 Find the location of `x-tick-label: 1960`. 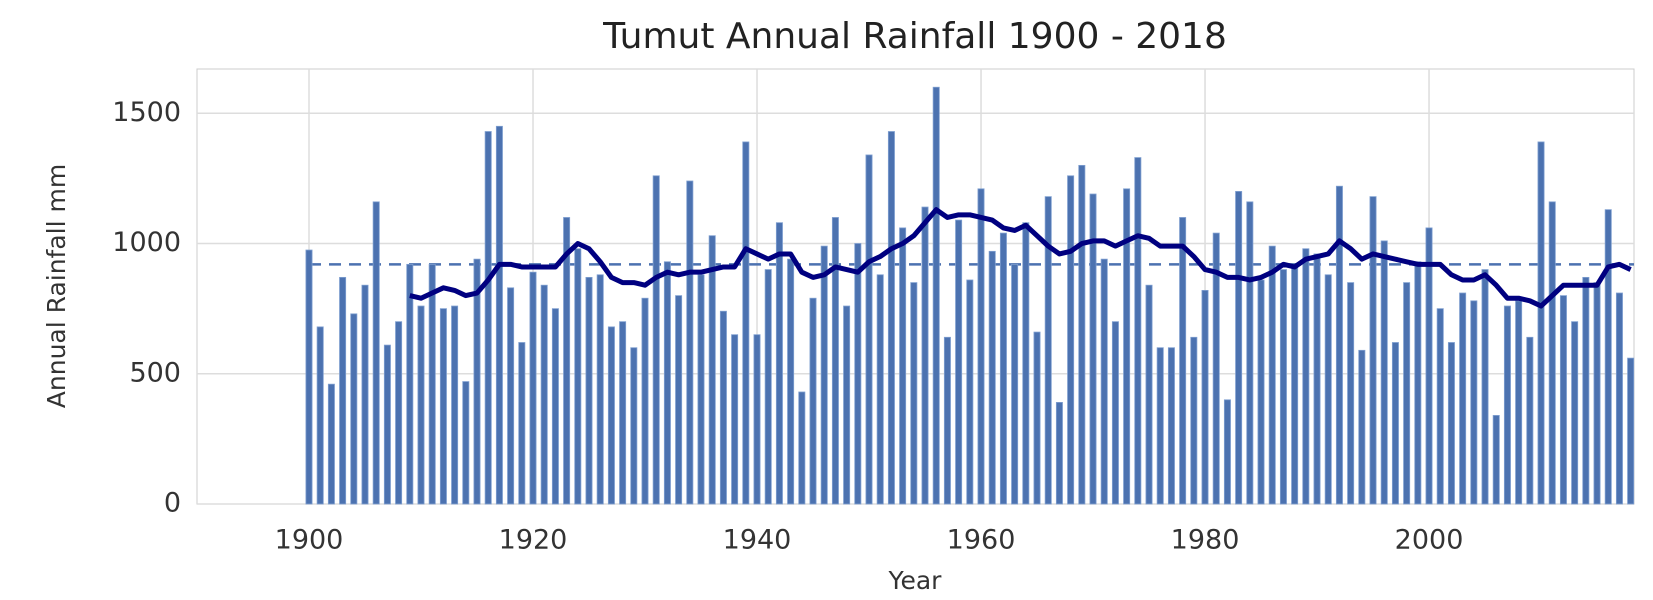

x-tick-label: 1960 is located at coordinates (981, 540).